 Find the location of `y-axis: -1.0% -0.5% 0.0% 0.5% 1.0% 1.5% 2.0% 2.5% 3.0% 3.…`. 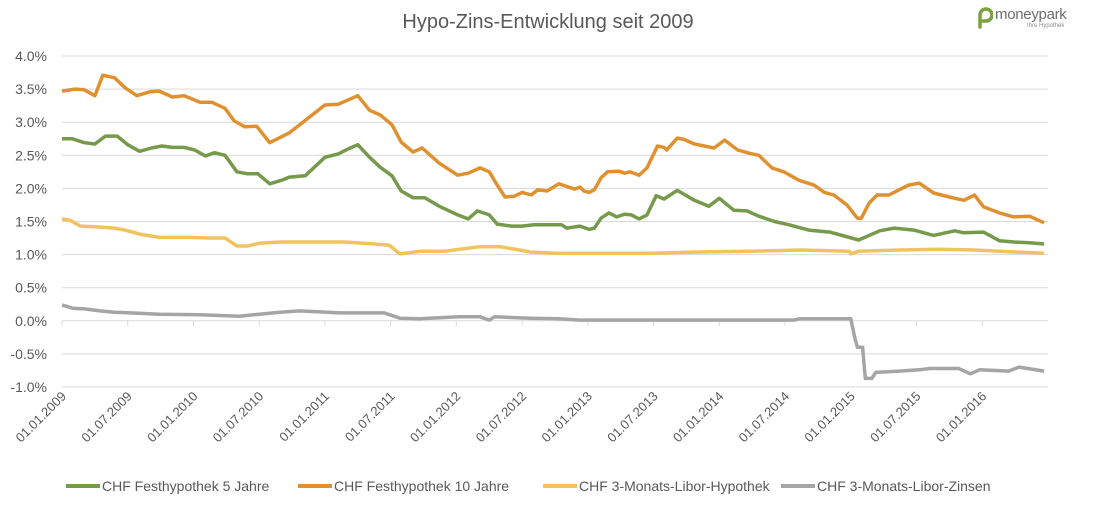

y-axis: -1.0% -0.5% 0.0% 0.5% 1.0% 1.5% 2.0% 2.5% 3.0% 3.… is located at coordinates (28, 221).